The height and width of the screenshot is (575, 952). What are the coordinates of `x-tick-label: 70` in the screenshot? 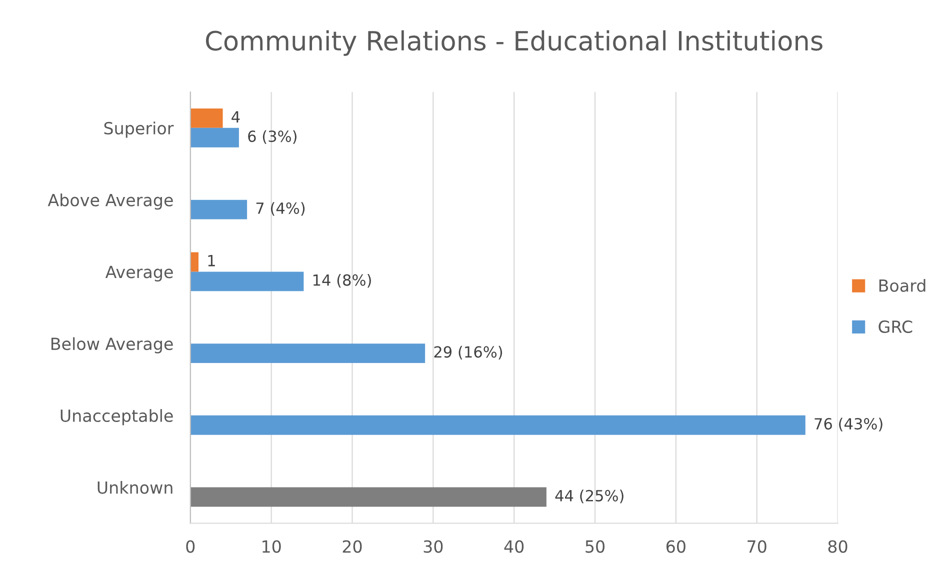 It's located at (757, 546).